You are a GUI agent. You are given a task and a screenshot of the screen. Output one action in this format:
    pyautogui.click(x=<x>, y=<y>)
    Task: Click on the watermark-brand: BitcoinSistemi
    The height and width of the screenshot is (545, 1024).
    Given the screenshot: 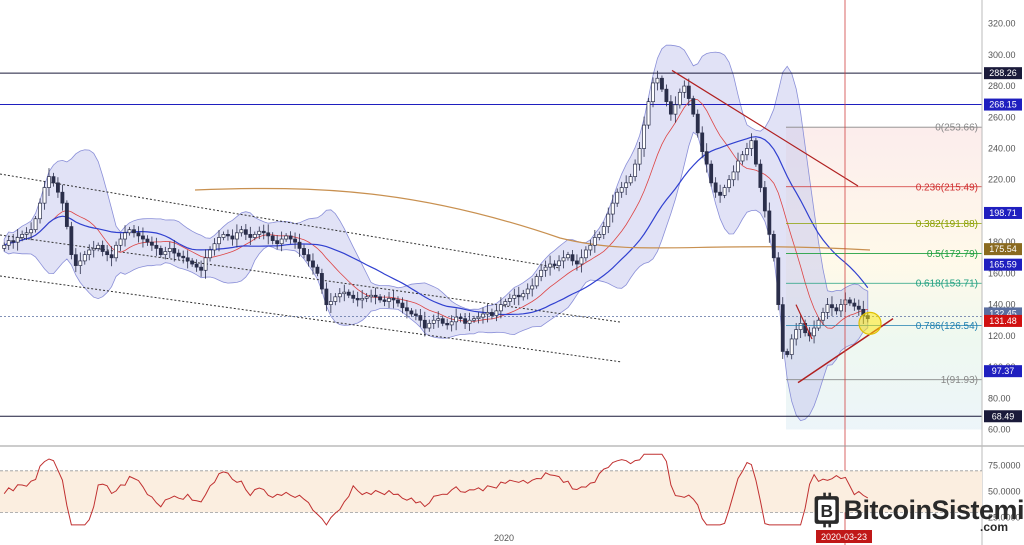 What is the action you would take?
    pyautogui.click(x=933, y=509)
    